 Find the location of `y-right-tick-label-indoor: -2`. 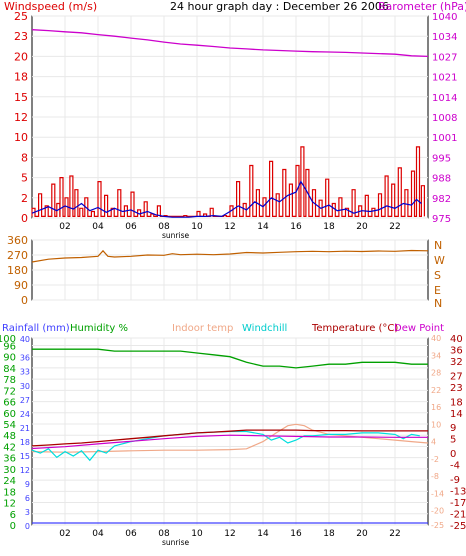

y-right-tick-label-indoor: -2 is located at coordinates (435, 459).